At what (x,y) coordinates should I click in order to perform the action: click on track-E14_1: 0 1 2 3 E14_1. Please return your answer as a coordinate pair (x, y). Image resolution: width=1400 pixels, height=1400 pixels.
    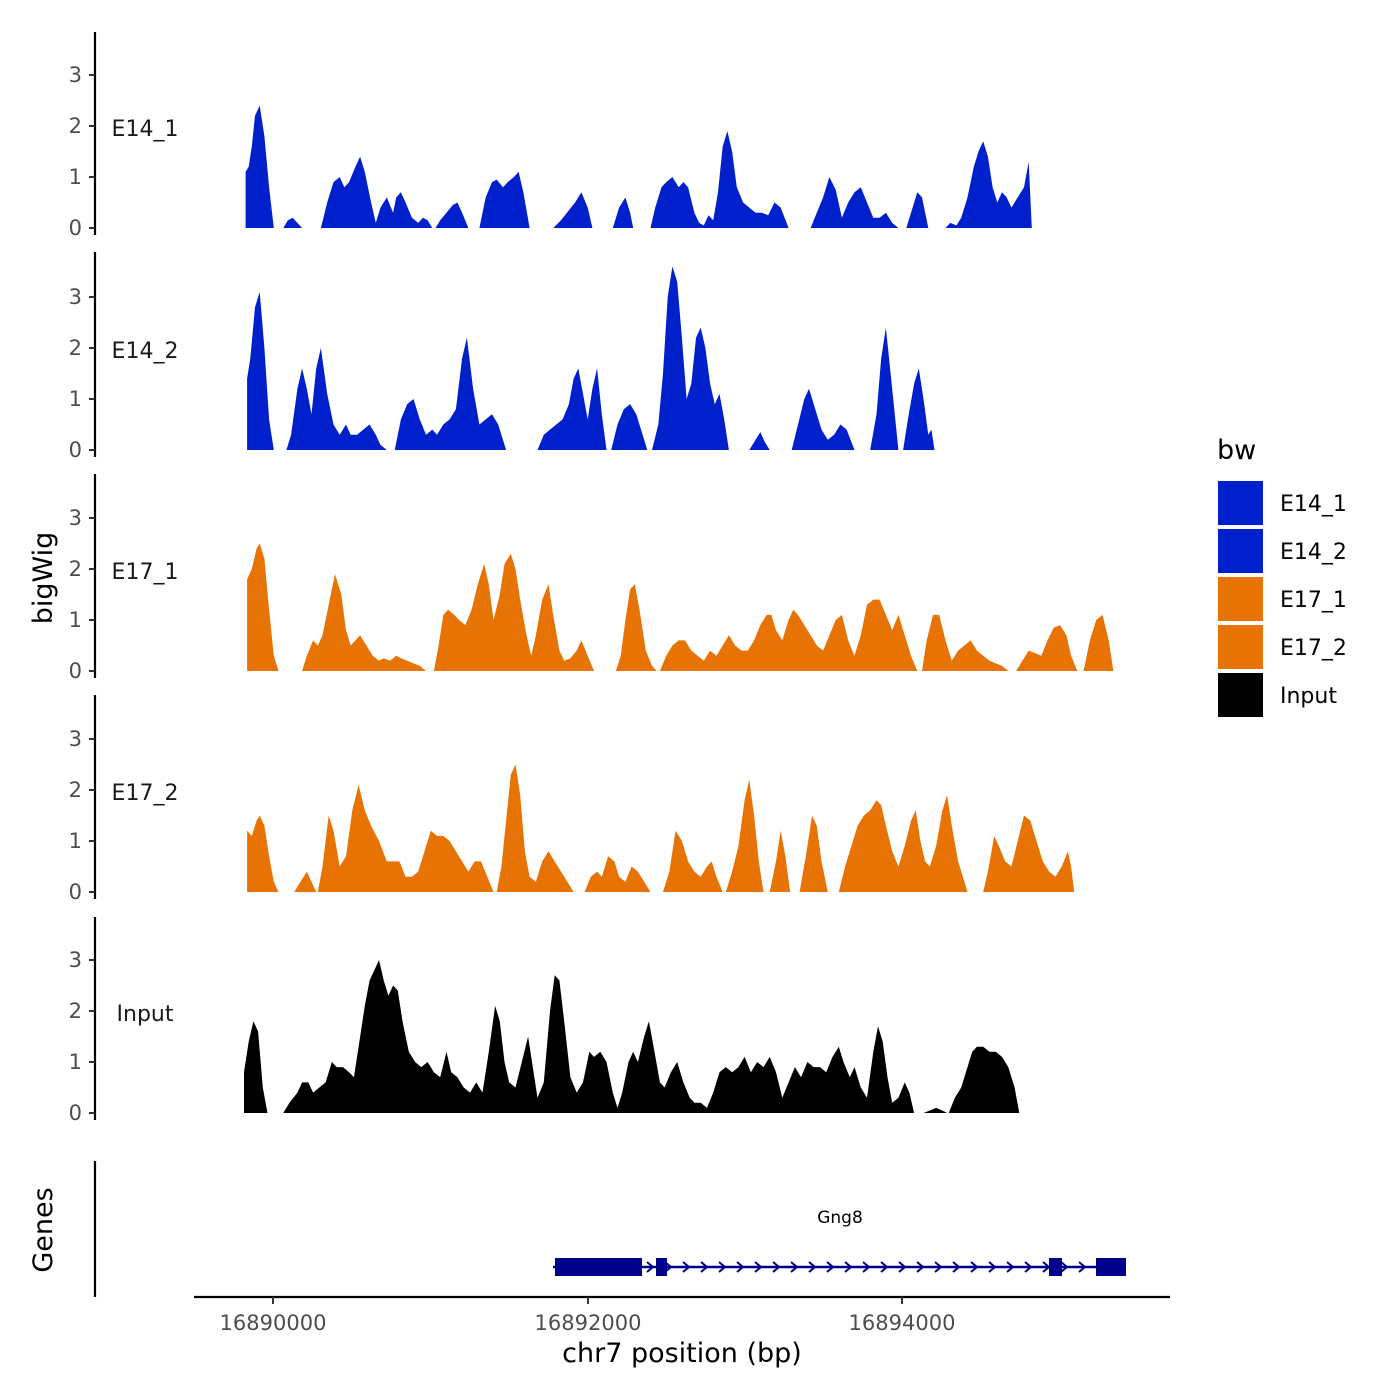
    Looking at the image, I should click on (550, 136).